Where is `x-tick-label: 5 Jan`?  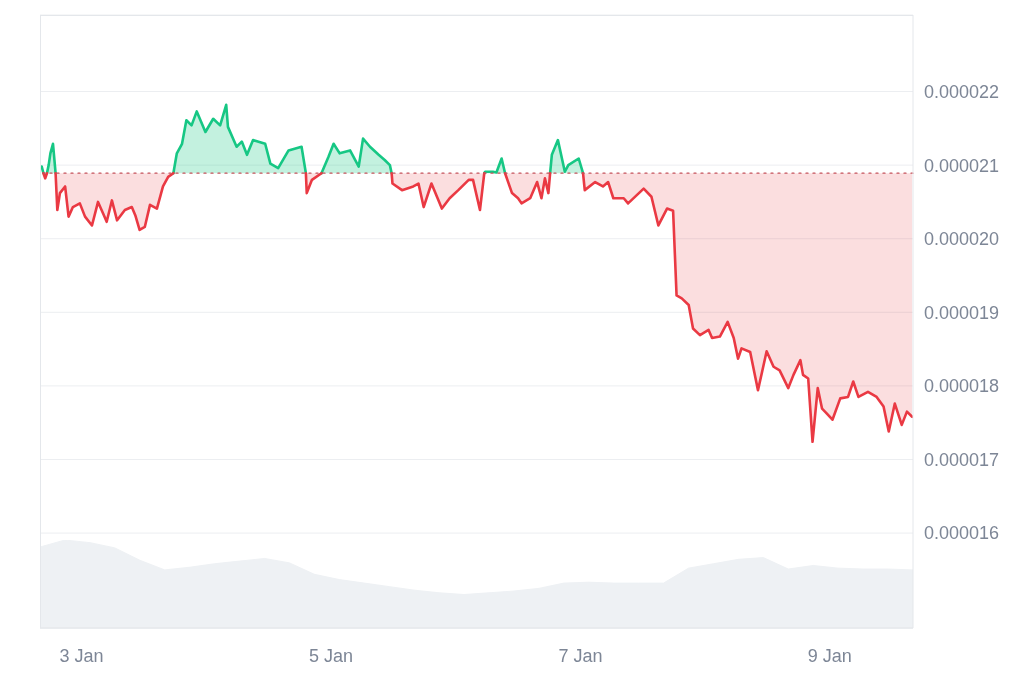
x-tick-label: 5 Jan is located at coordinates (331, 655).